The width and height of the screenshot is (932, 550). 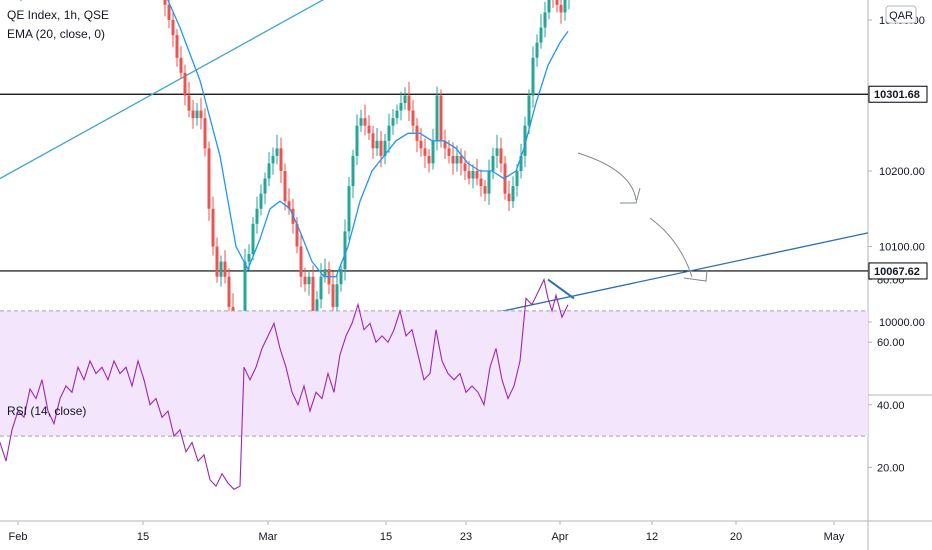 I want to click on rsi-tick-label: 60.00, so click(x=891, y=343).